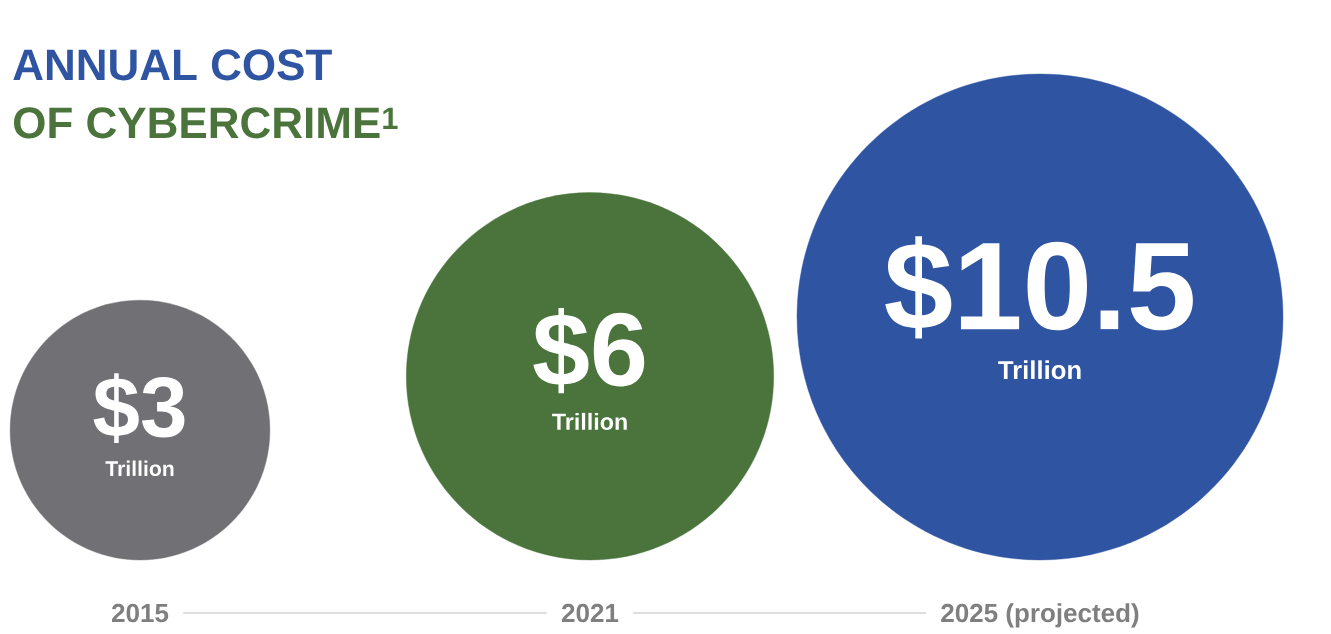  What do you see at coordinates (1039, 287) in the screenshot?
I see `data-label: $10.5` at bounding box center [1039, 287].